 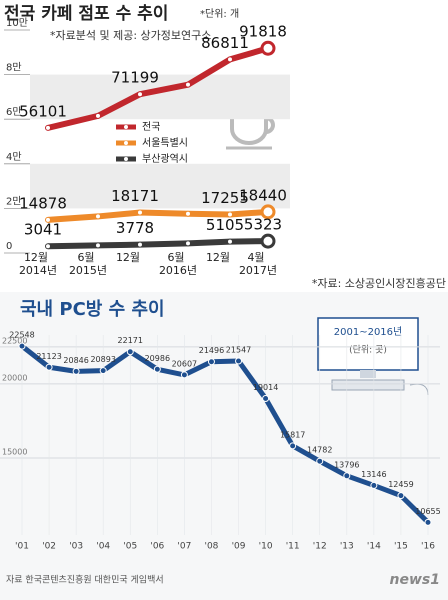 I want to click on year-label: 2014년, so click(x=38, y=270).